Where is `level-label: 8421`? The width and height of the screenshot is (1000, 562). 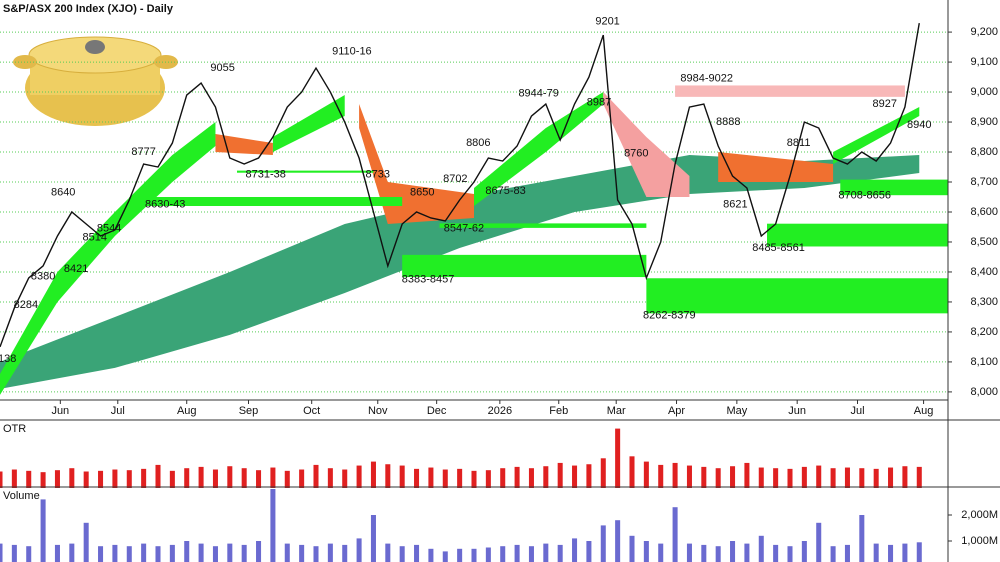
level-label: 8421 is located at coordinates (76, 269).